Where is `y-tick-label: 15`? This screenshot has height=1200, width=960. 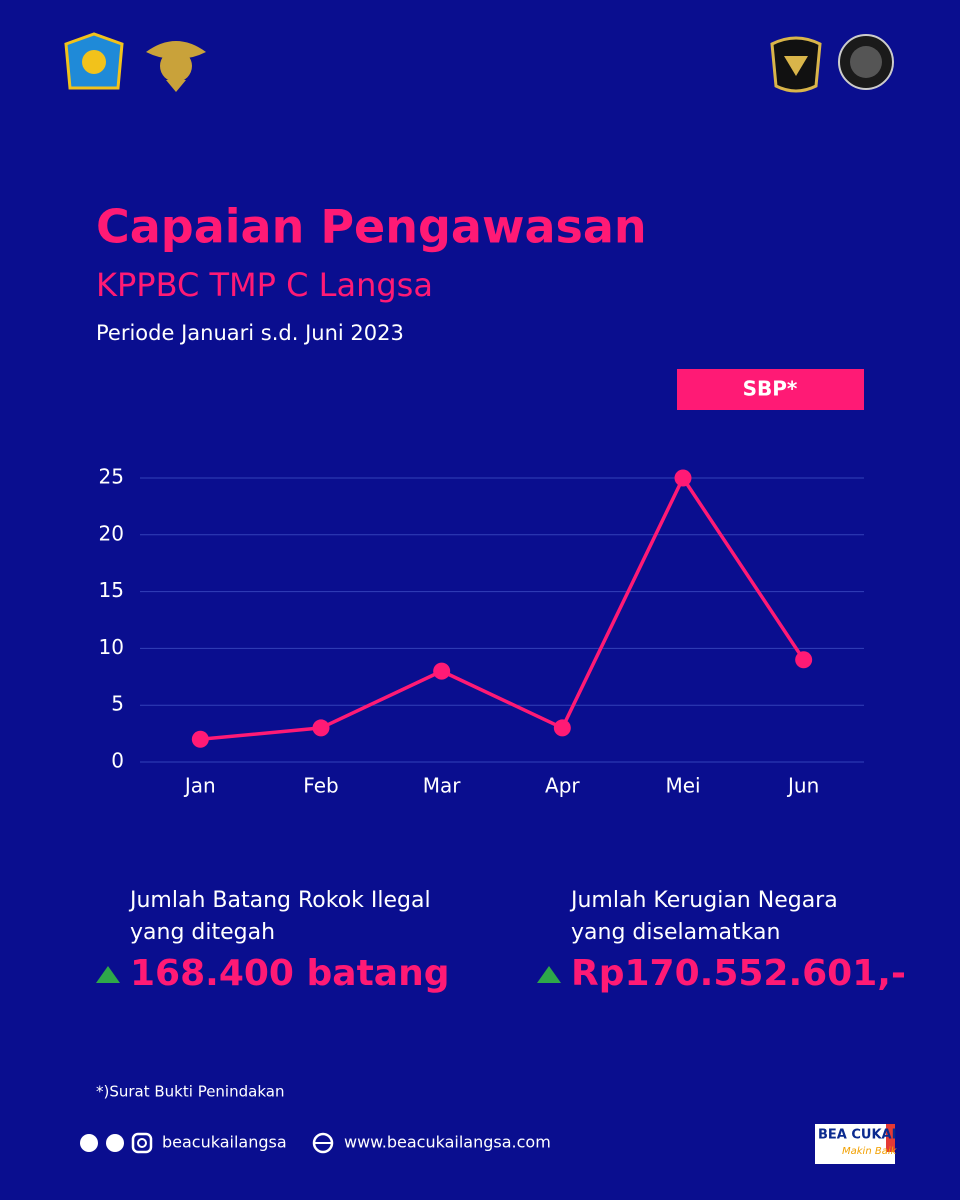 y-tick-label: 15 is located at coordinates (111, 590).